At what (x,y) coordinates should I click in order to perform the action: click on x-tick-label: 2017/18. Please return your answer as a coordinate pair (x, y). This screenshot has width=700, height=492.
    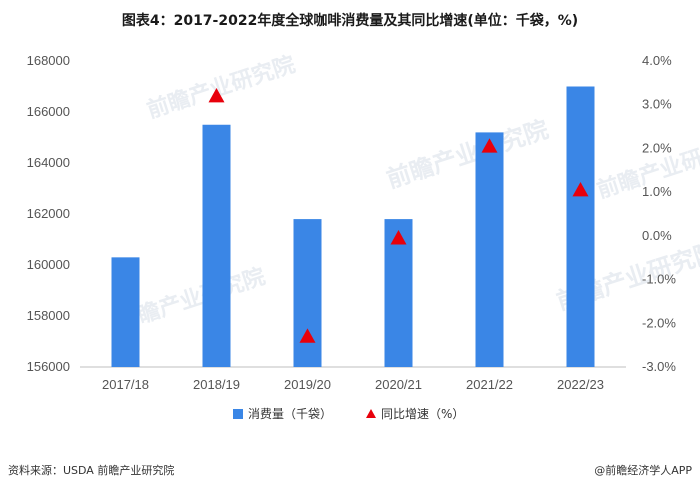
    Looking at the image, I should click on (125, 384).